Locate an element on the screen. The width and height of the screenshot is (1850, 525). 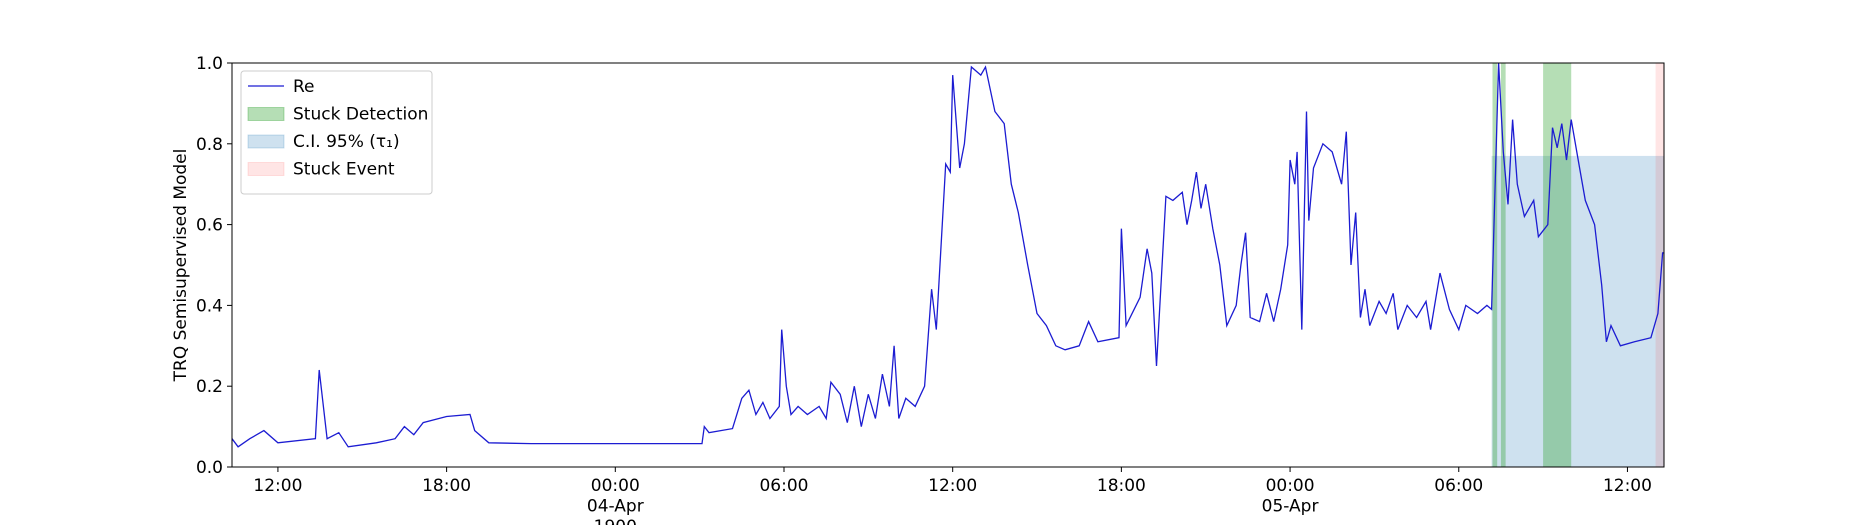
legend-box is located at coordinates (336, 132).